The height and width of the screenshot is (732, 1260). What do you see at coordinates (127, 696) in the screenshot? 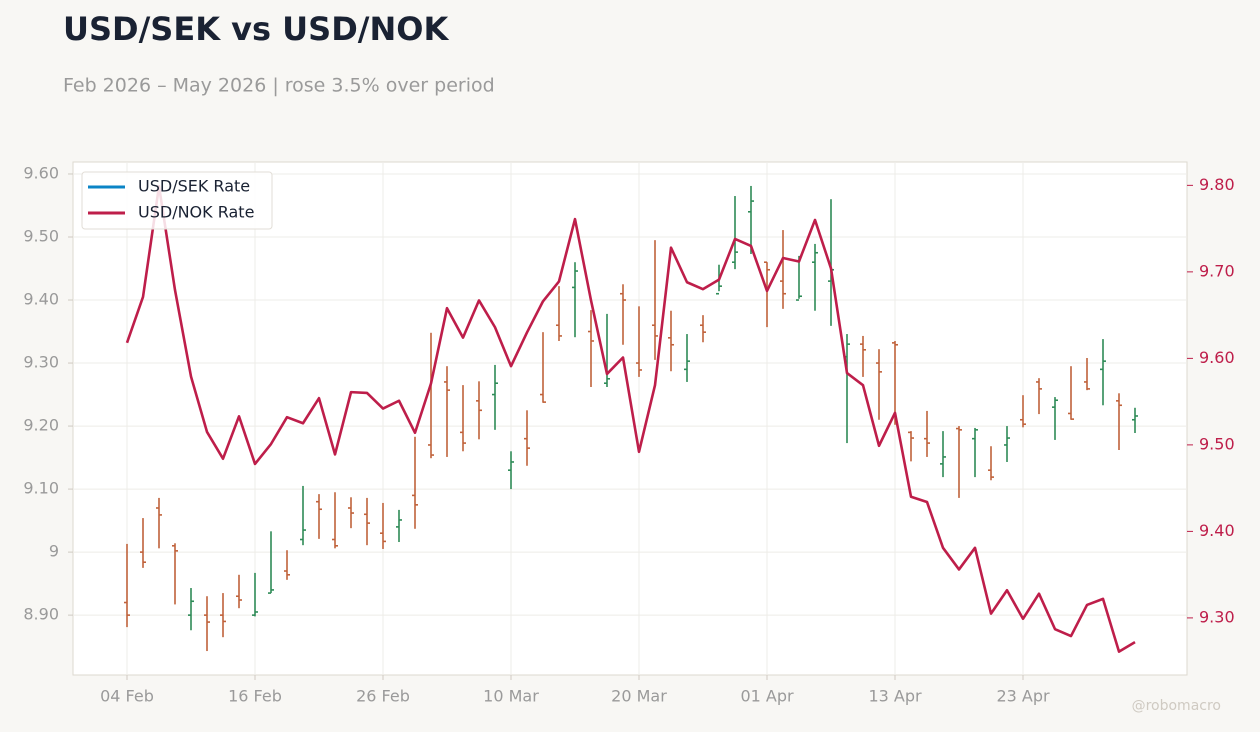
I see `x-tick-label: 04 Feb` at bounding box center [127, 696].